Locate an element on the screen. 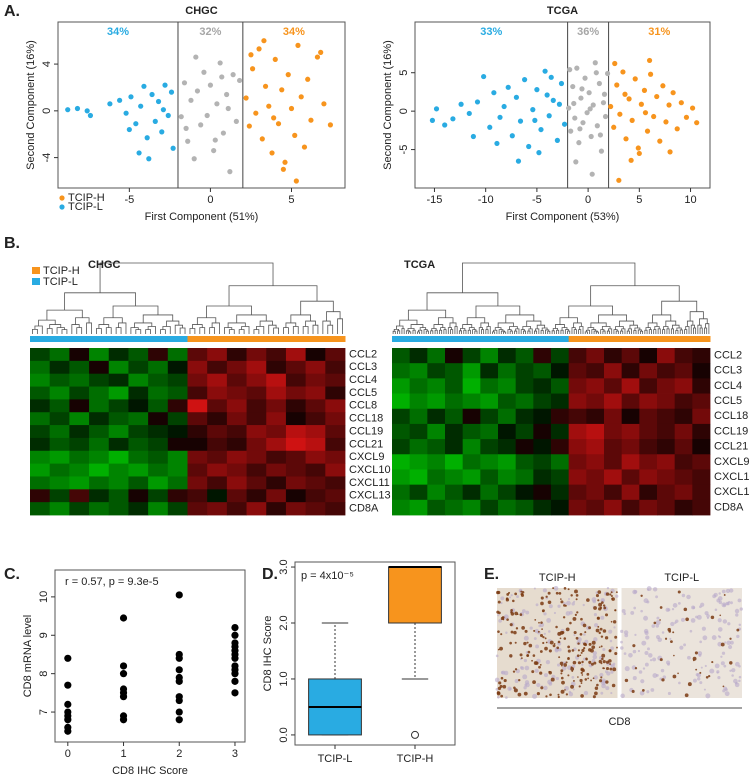 The width and height of the screenshot is (750, 776). row-label: CXCL10 is located at coordinates (370, 470).